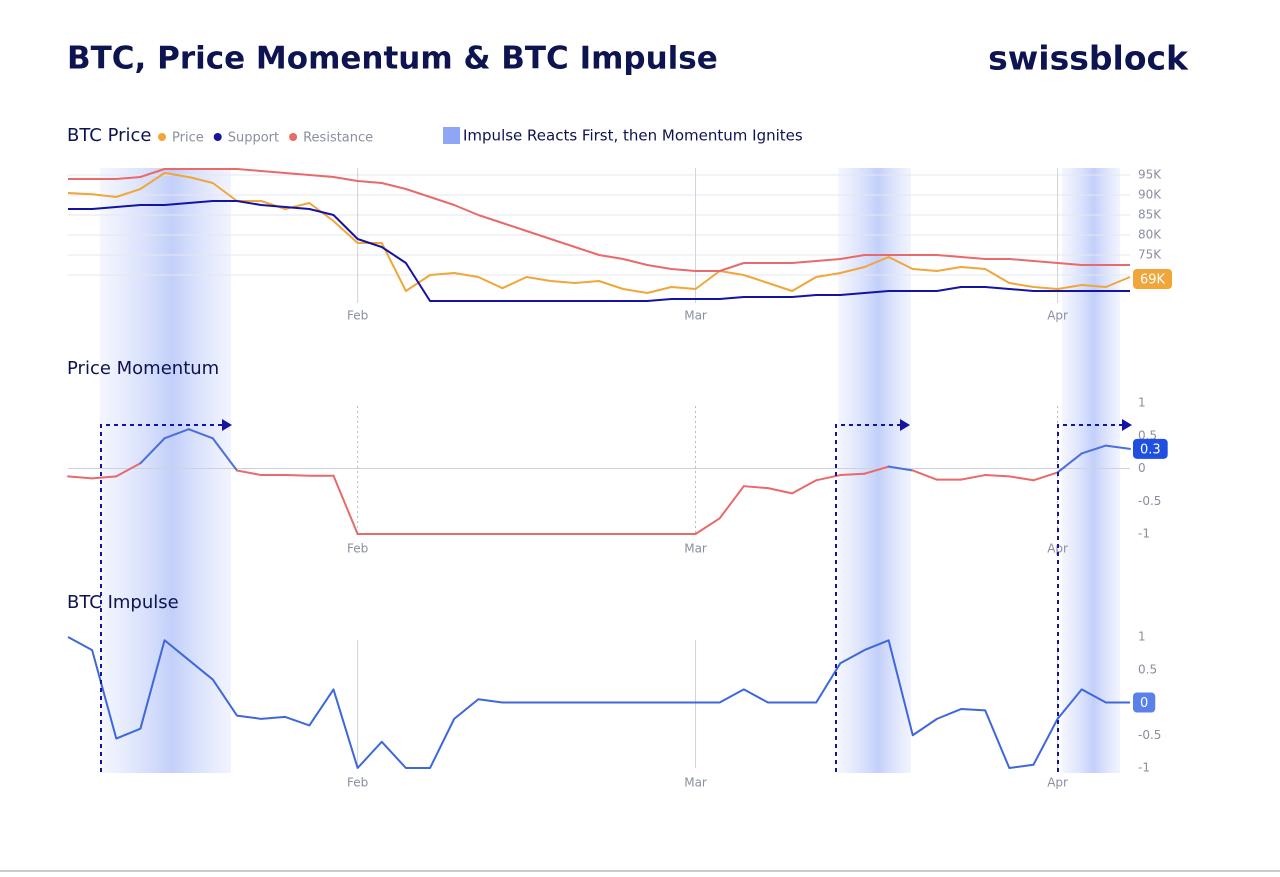  I want to click on y-tick-label: 75K, so click(1150, 255).